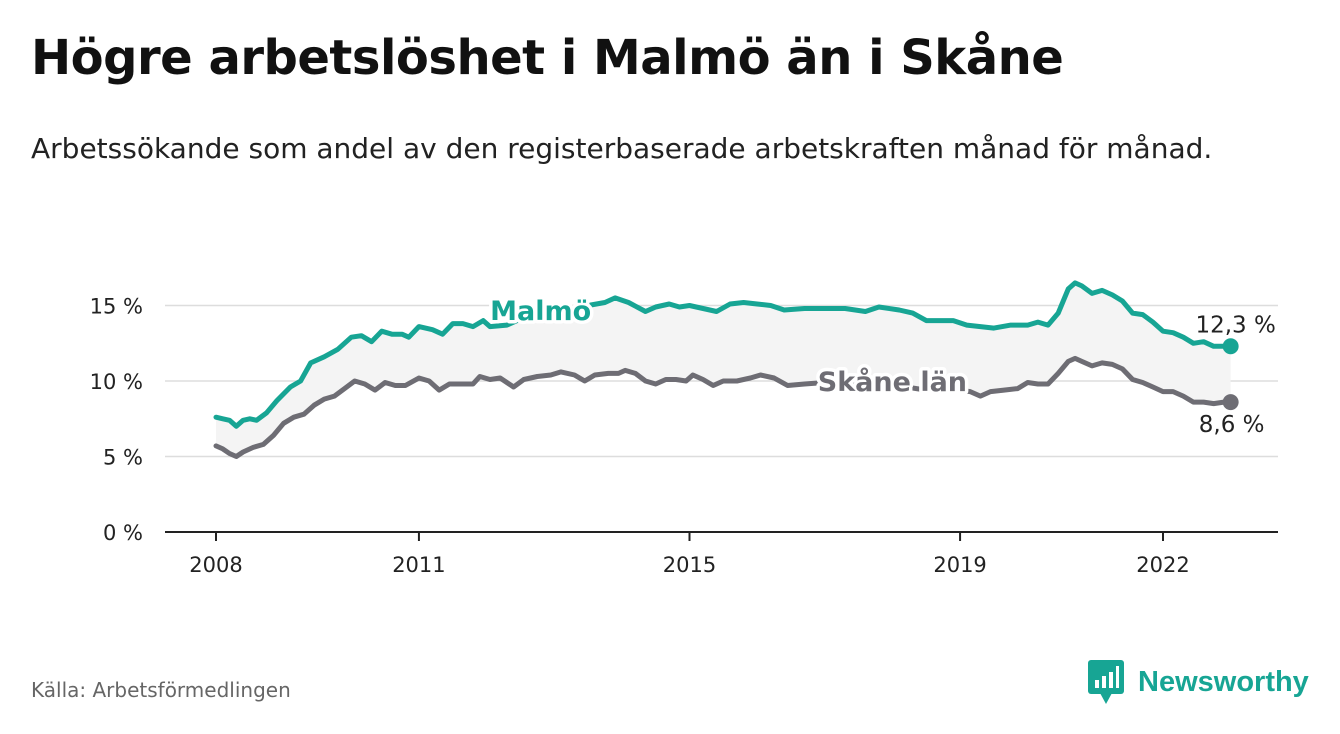 Image resolution: width=1340 pixels, height=734 pixels. Describe the element at coordinates (892, 382) in the screenshot. I see `skane-series-label: Skåne län` at that location.